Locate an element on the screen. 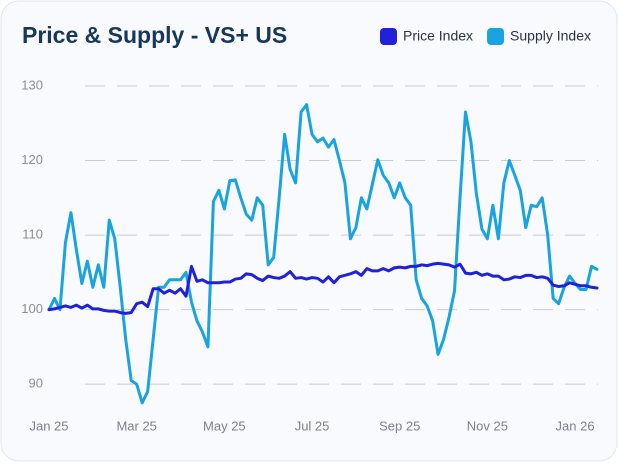 This screenshot has height=467, width=618. y-tick-label: 90 is located at coordinates (36, 383).